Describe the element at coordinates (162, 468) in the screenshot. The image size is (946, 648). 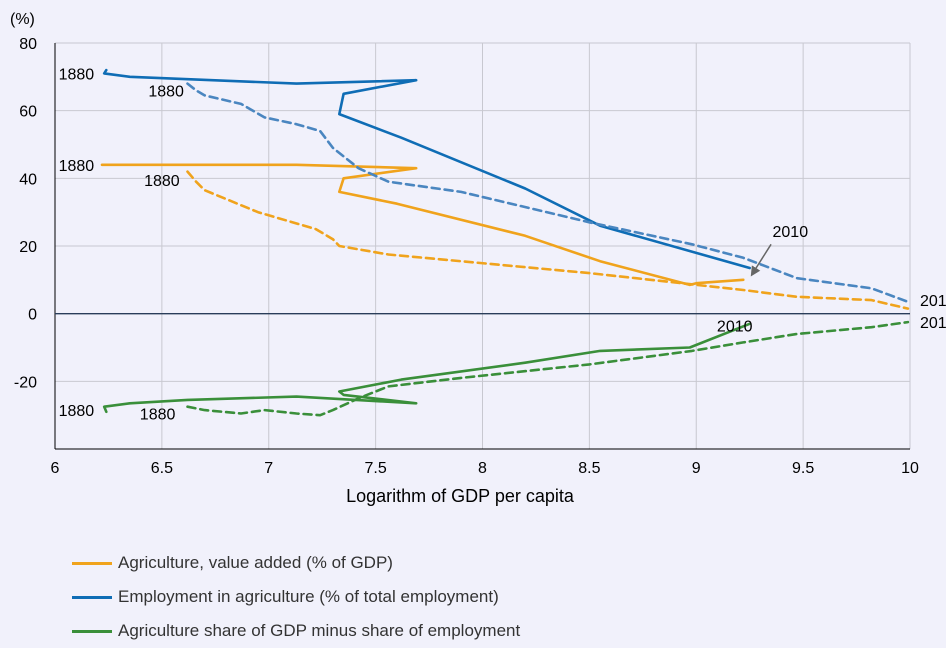
I see `x-tick-label: 6.5` at that location.